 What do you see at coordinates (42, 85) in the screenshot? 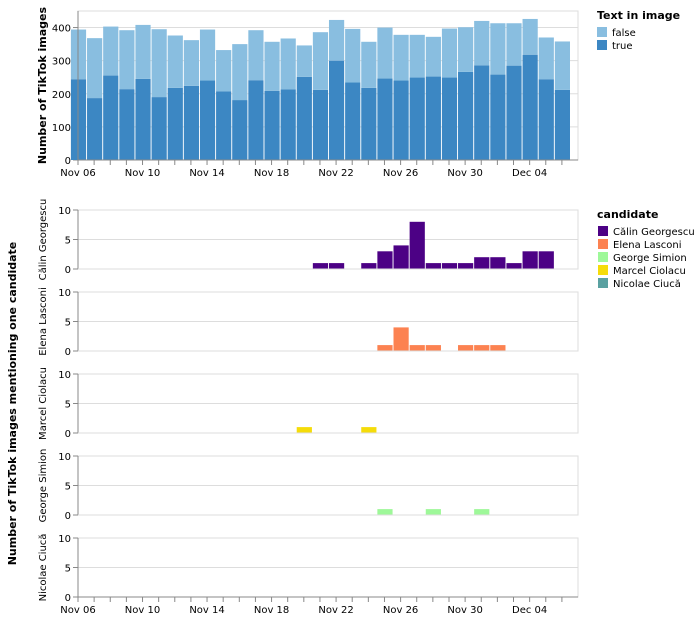
I see `top-y-axis-title: Number of TikTok images` at bounding box center [42, 85].